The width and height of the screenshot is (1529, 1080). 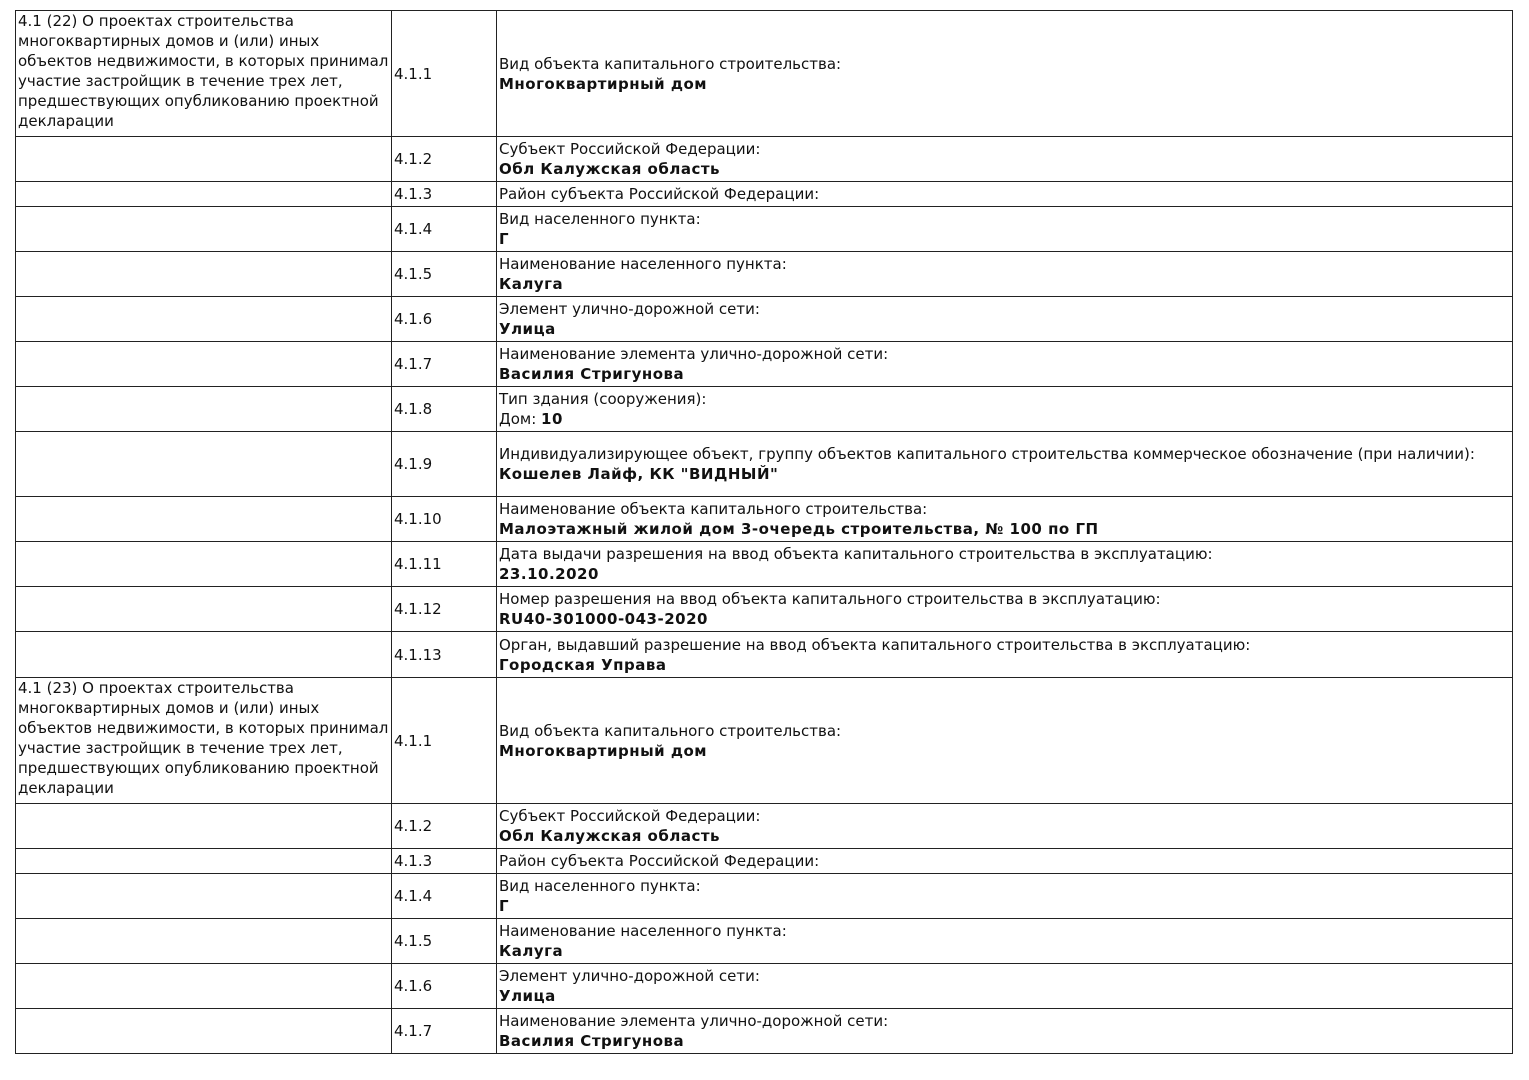 What do you see at coordinates (444, 861) in the screenshot?
I see `code-cell: 4.1.3` at bounding box center [444, 861].